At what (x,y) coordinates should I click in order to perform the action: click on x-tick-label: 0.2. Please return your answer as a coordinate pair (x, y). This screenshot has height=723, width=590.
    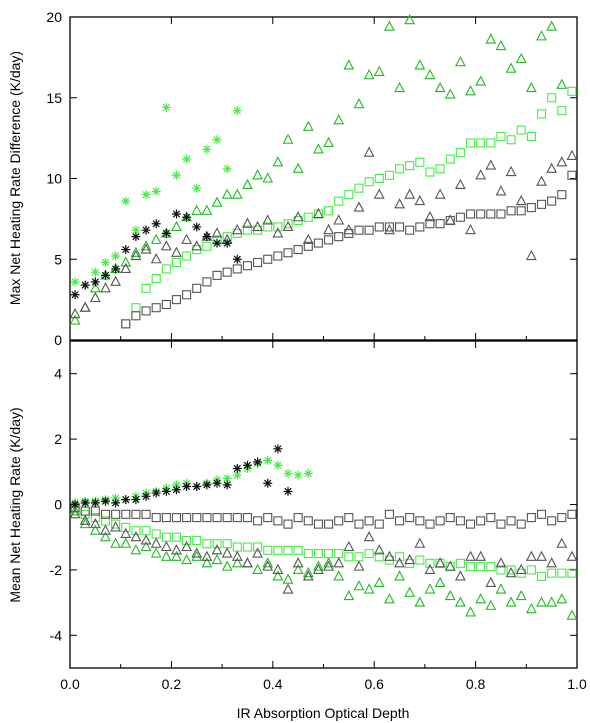
    Looking at the image, I should click on (172, 684).